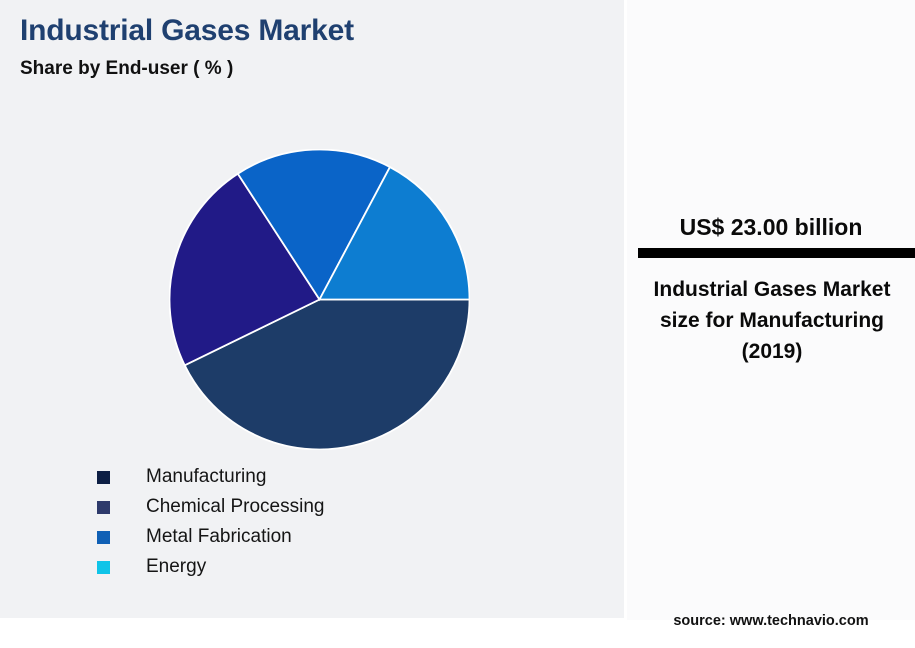 The height and width of the screenshot is (648, 915). I want to click on page-title: Industrial Gases Market, so click(187, 30).